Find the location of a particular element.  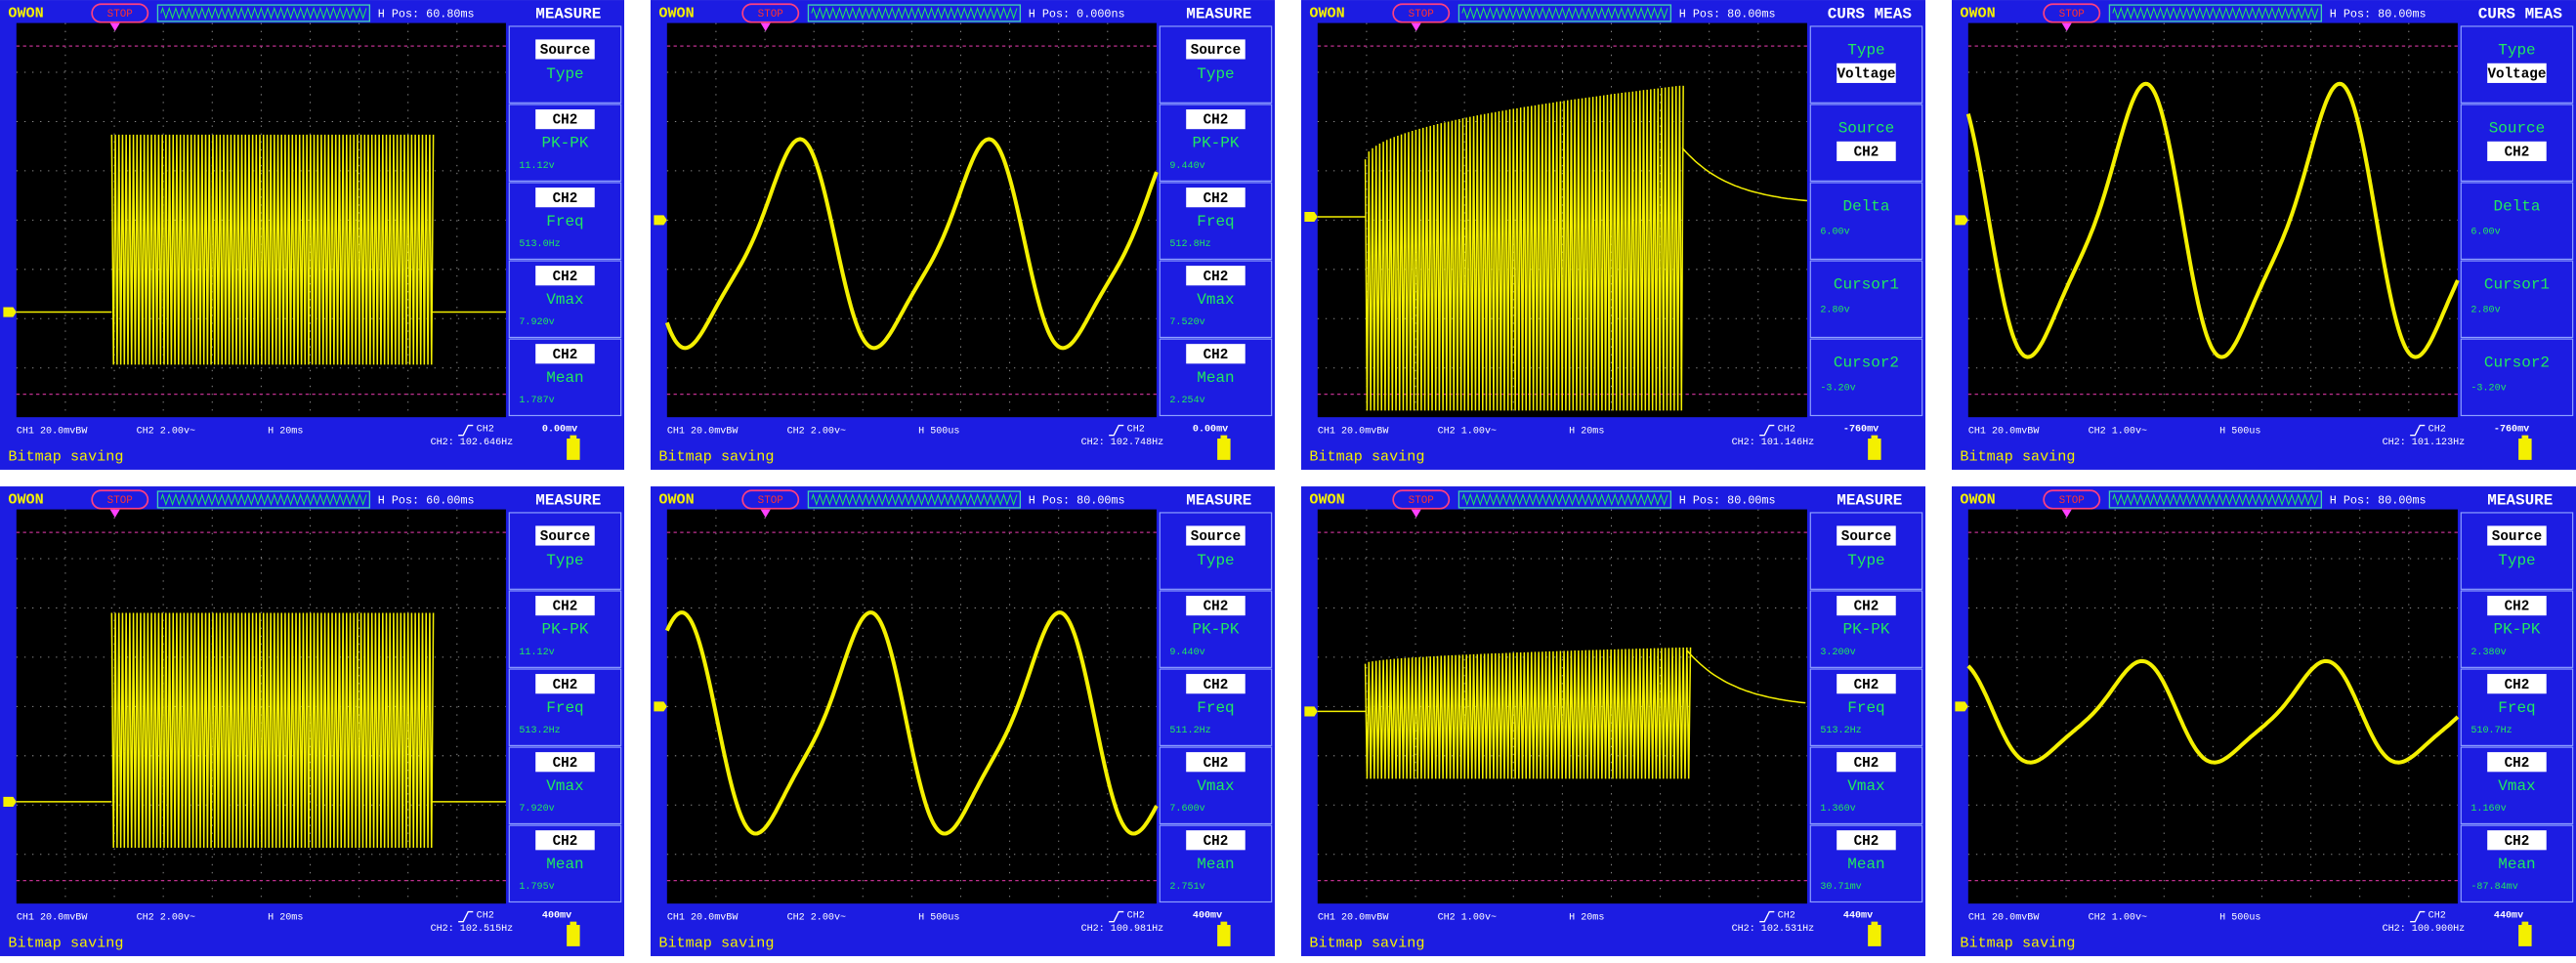

menu-value: 9.440v is located at coordinates (1186, 653).